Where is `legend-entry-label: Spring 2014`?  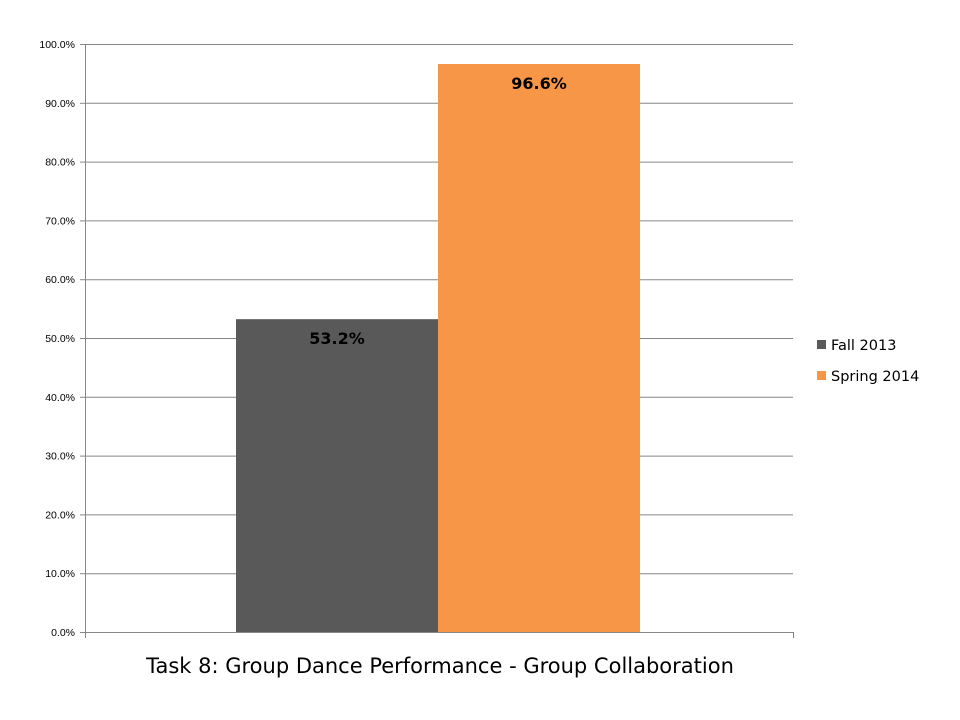
legend-entry-label: Spring 2014 is located at coordinates (875, 377).